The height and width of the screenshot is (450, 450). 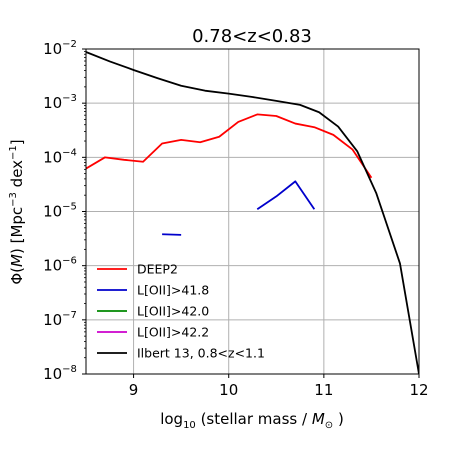 I want to click on series-line-deep2, so click(x=229, y=146).